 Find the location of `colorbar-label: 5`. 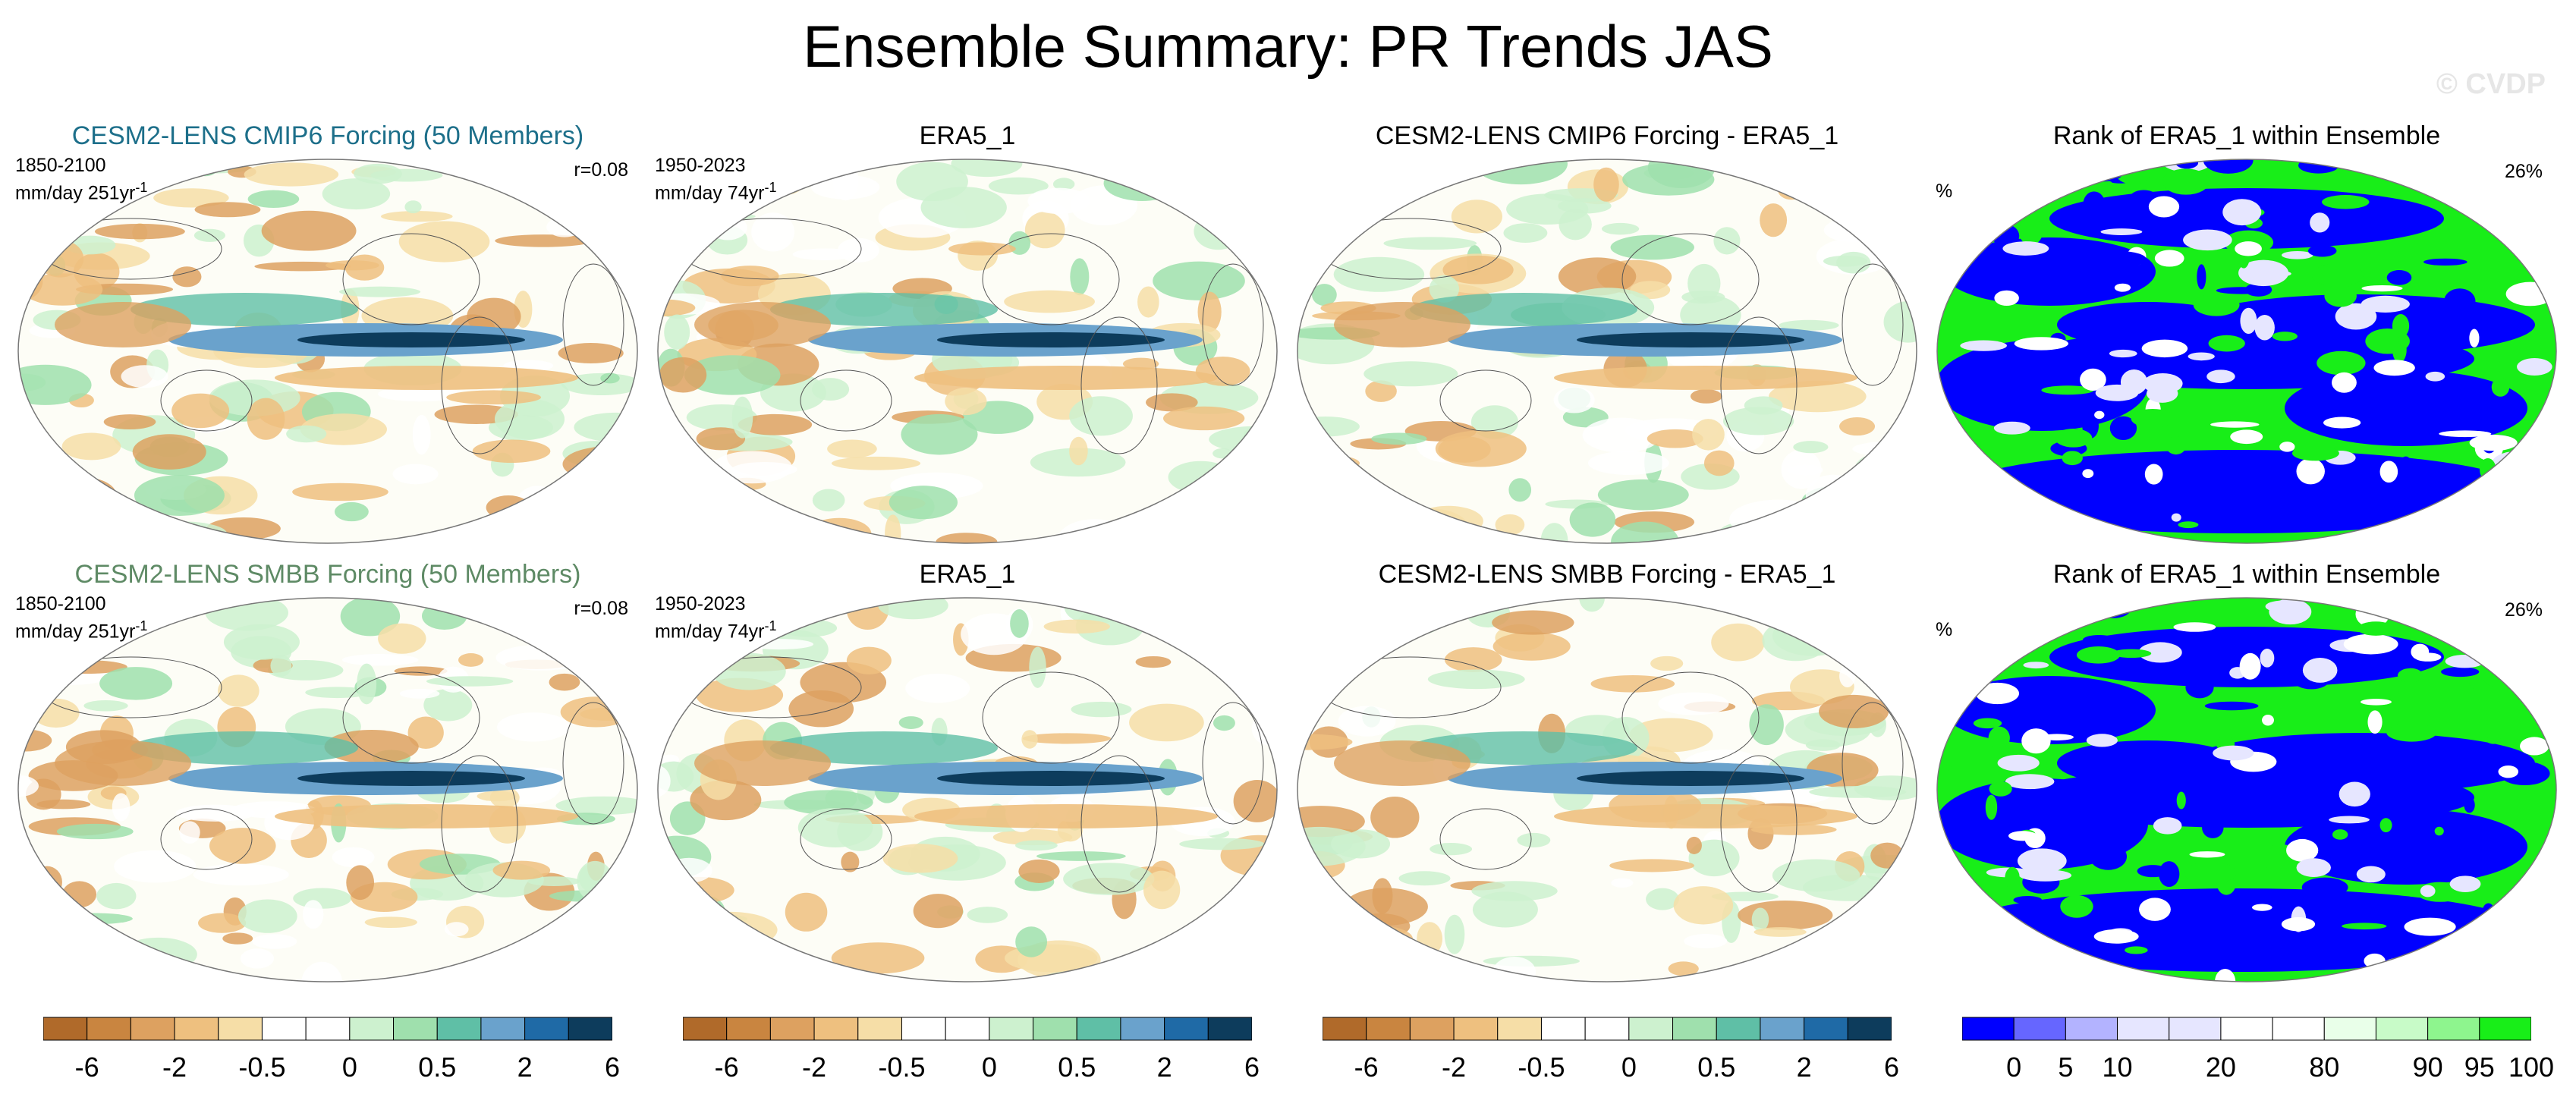

colorbar-label: 5 is located at coordinates (2066, 1067).